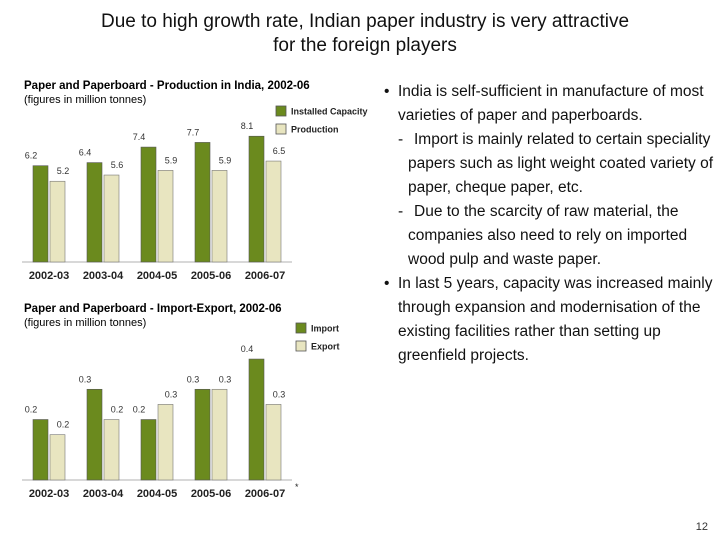 Image resolution: width=728 pixels, height=546 pixels. I want to click on page-number: 12, so click(701, 527).